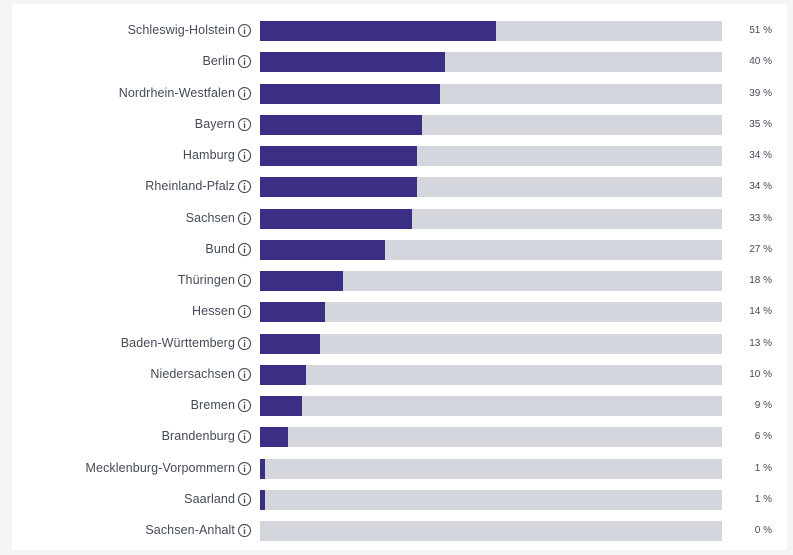 The height and width of the screenshot is (555, 793). I want to click on category-label: Brandenburg, so click(198, 436).